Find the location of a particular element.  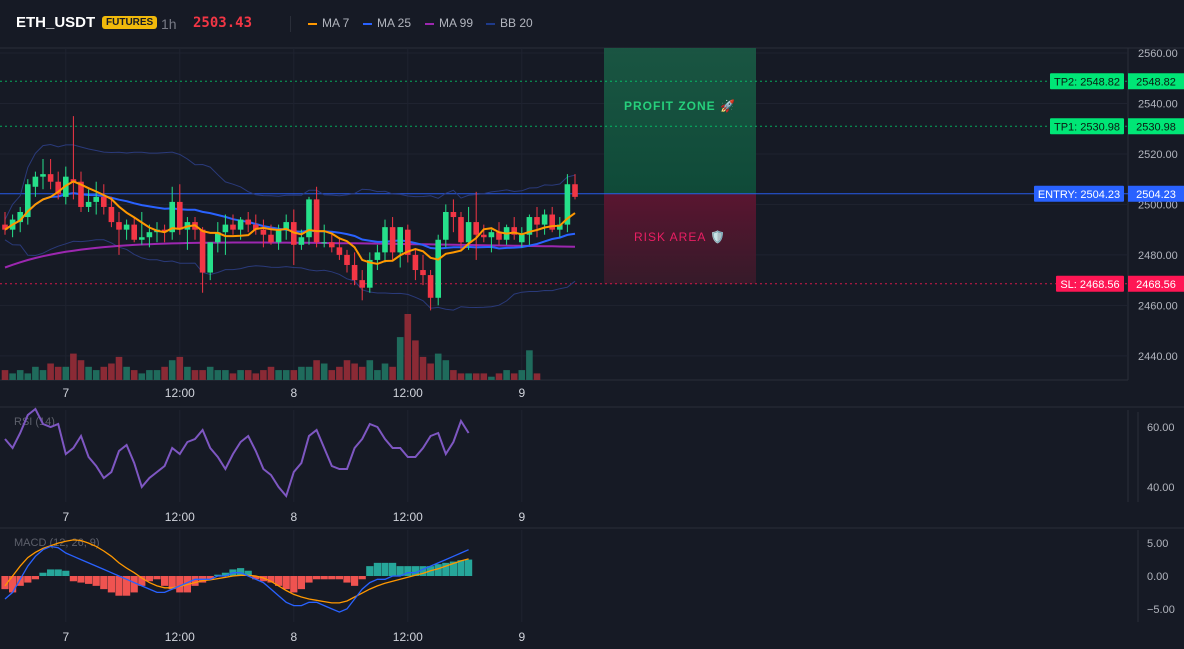

legend-ma99-label: MA 99 is located at coordinates (456, 23).